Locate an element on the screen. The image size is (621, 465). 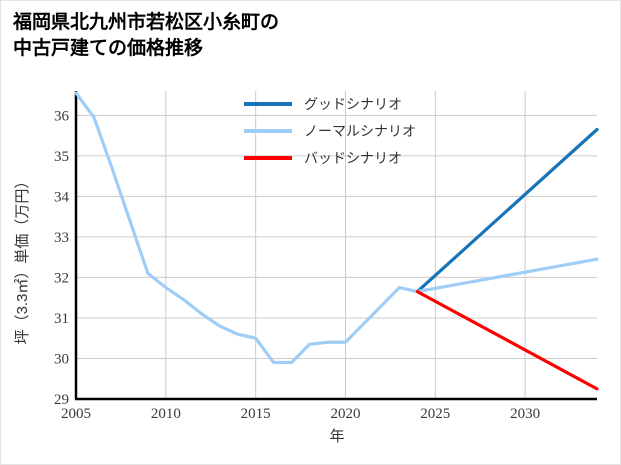
x-tick-label: 2030 is located at coordinates (525, 414).